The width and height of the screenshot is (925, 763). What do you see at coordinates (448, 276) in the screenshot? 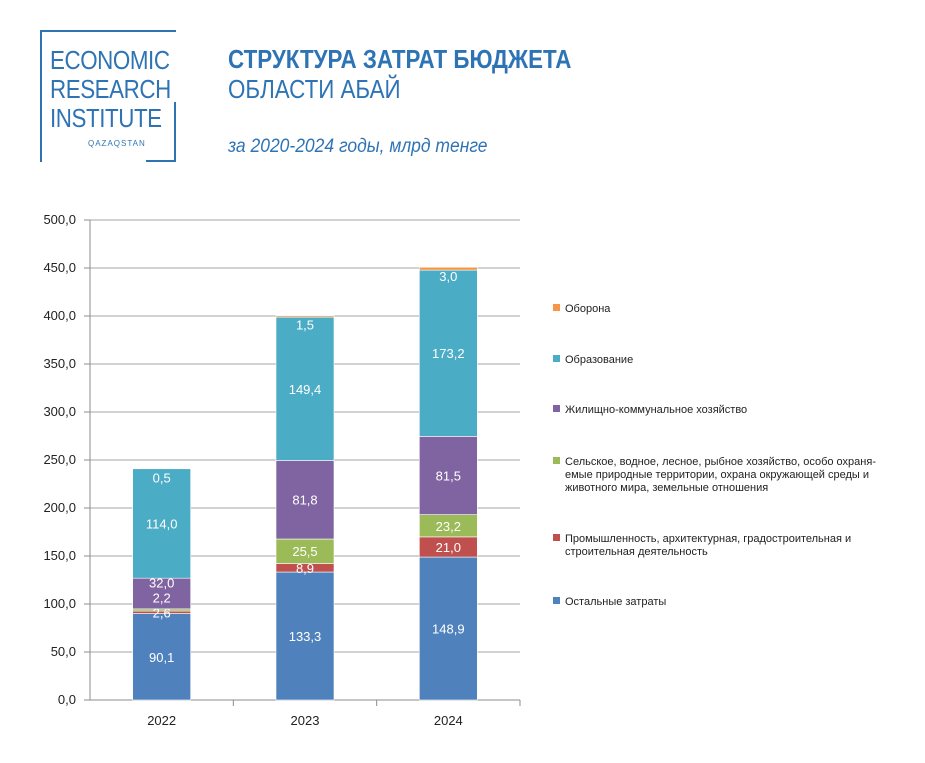
I see `data-label: 3,0` at bounding box center [448, 276].